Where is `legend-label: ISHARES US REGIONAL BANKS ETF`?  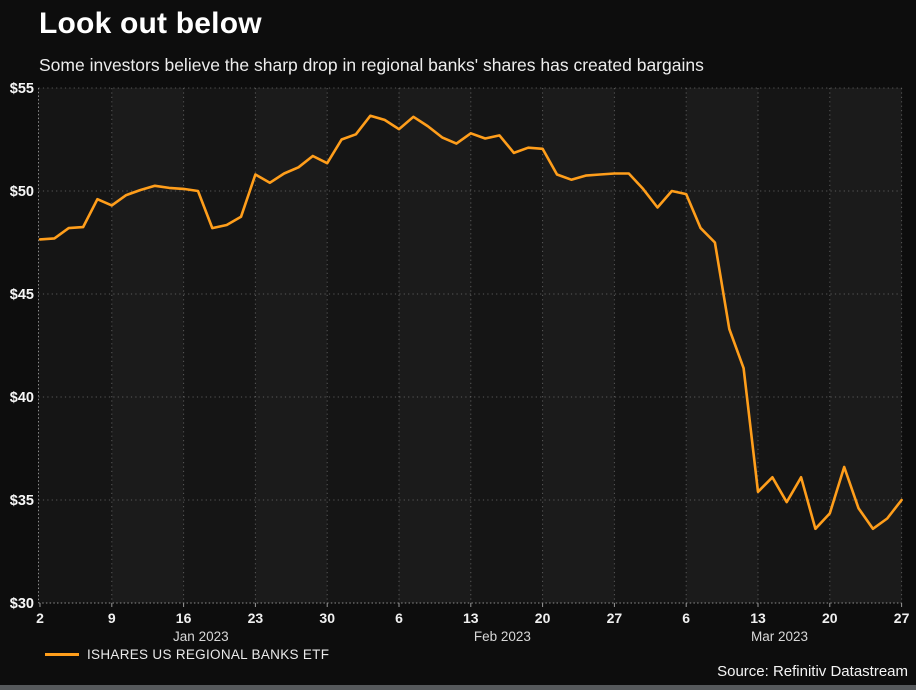 legend-label: ISHARES US REGIONAL BANKS ETF is located at coordinates (208, 654).